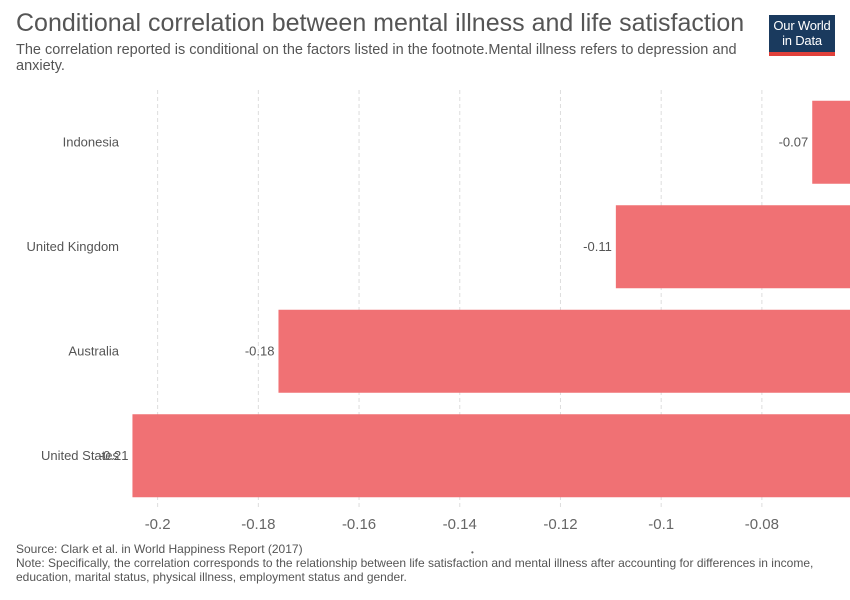 Image resolution: width=850 pixels, height=600 pixels. I want to click on logo-line-1: Our World, so click(802, 25).